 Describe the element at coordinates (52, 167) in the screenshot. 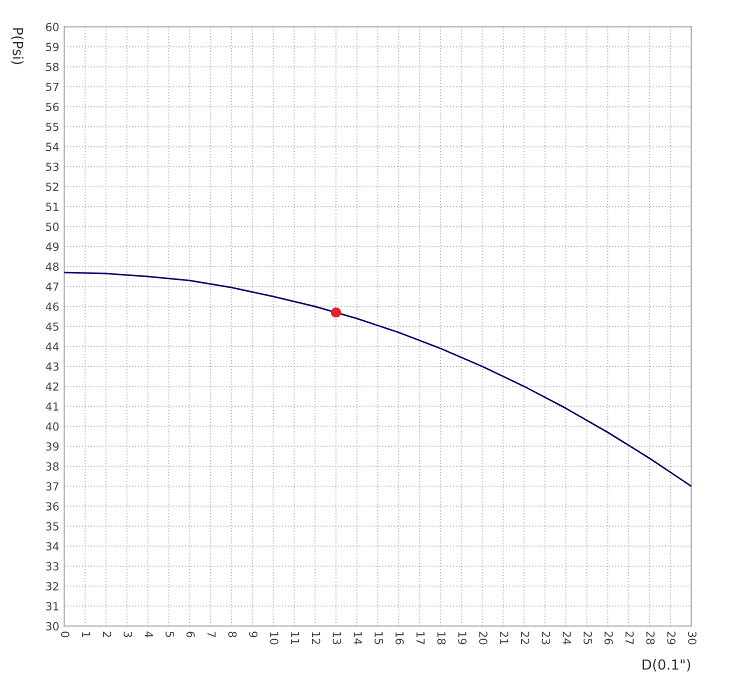

I see `y-tick-label: 53` at that location.